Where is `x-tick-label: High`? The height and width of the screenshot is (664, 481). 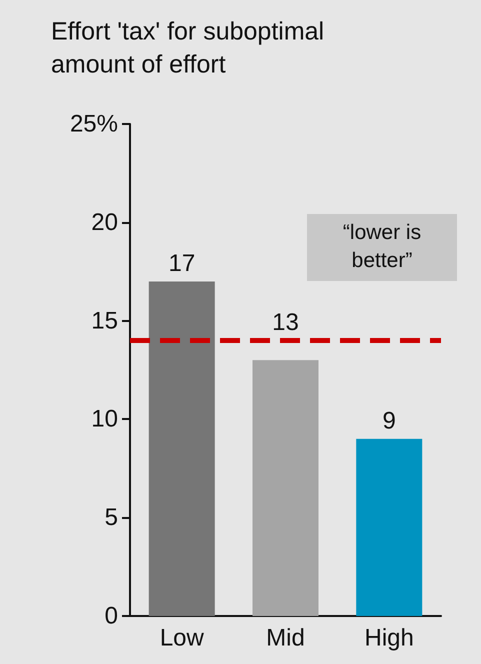
x-tick-label: High is located at coordinates (389, 638).